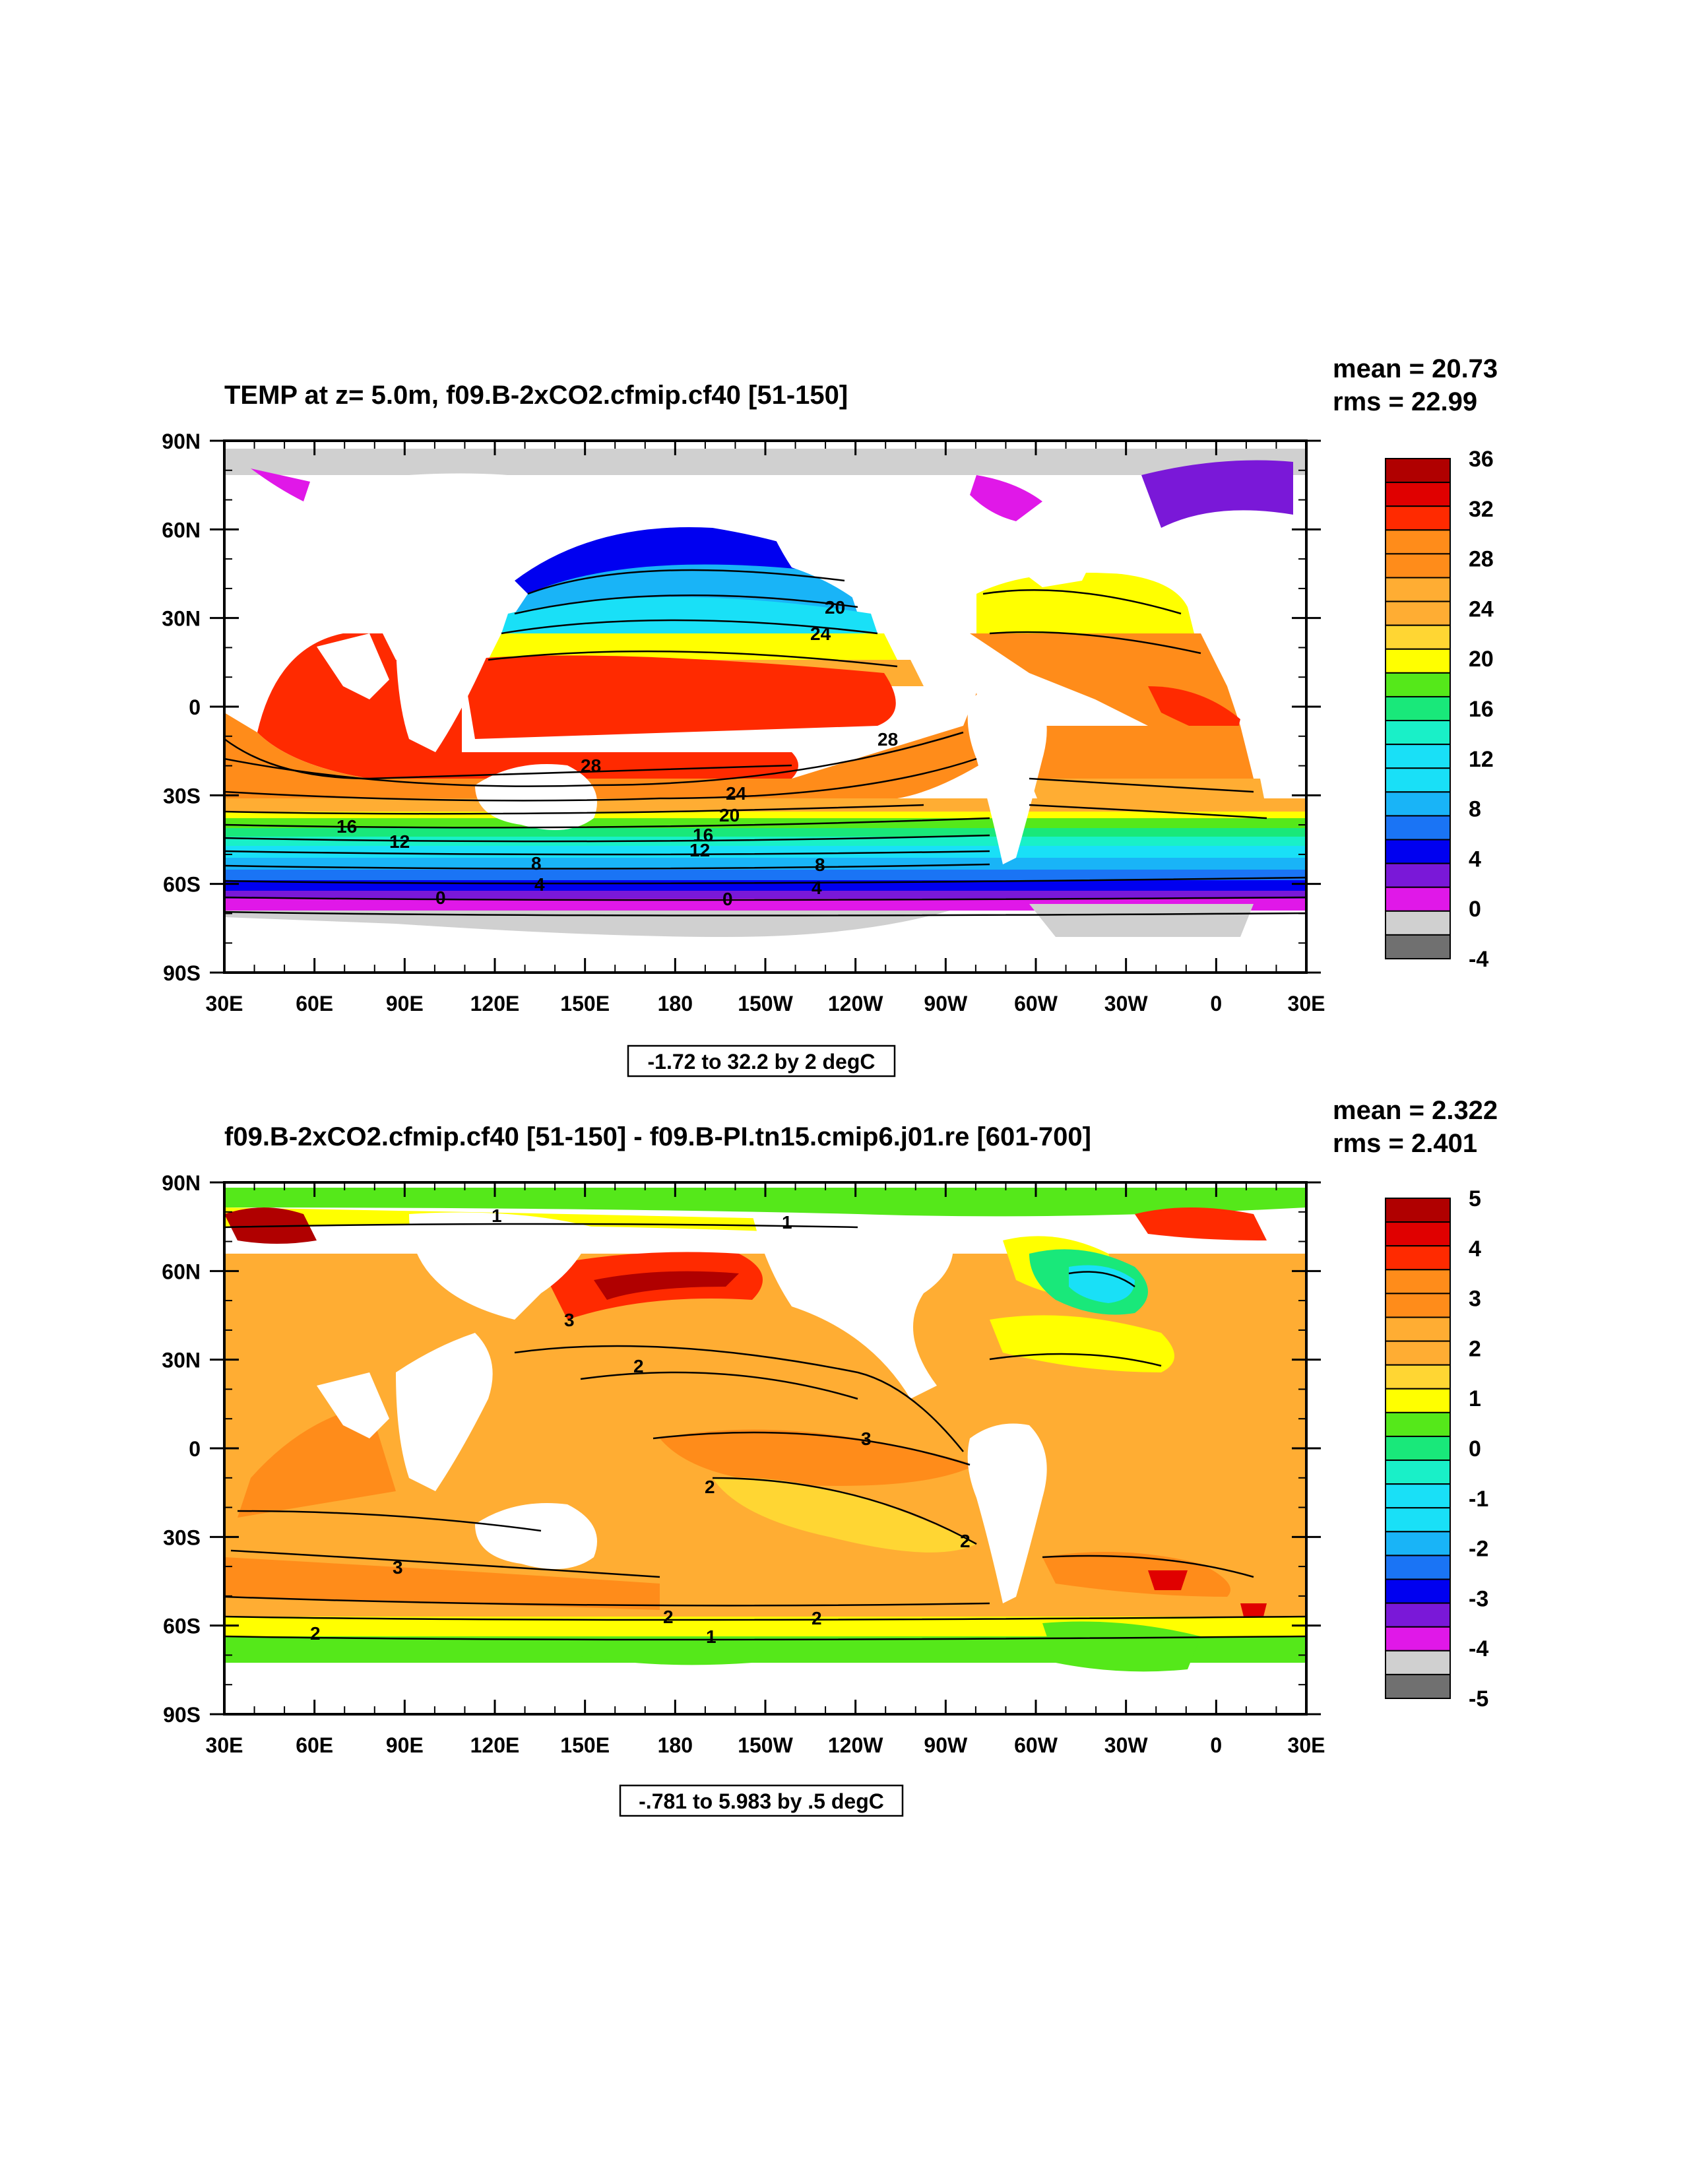 The image size is (1689, 2184). Describe the element at coordinates (1475, 1398) in the screenshot. I see `colorbar-label: 1` at that location.